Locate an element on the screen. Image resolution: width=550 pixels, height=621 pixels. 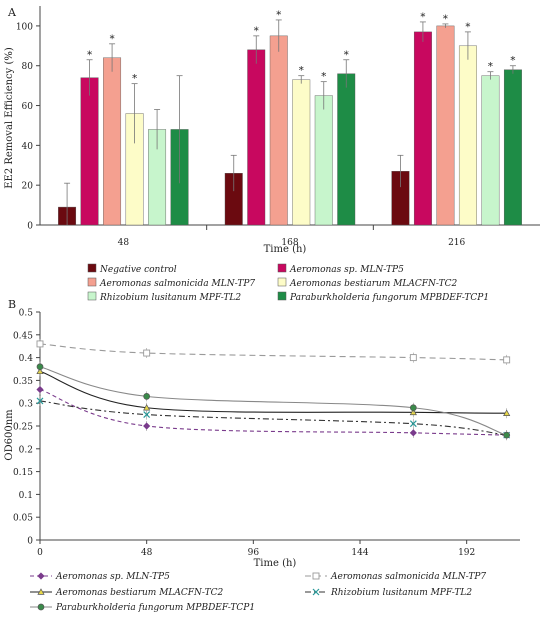
panel-b-x-axis-title: Time (h) is located at coordinates (275, 563).